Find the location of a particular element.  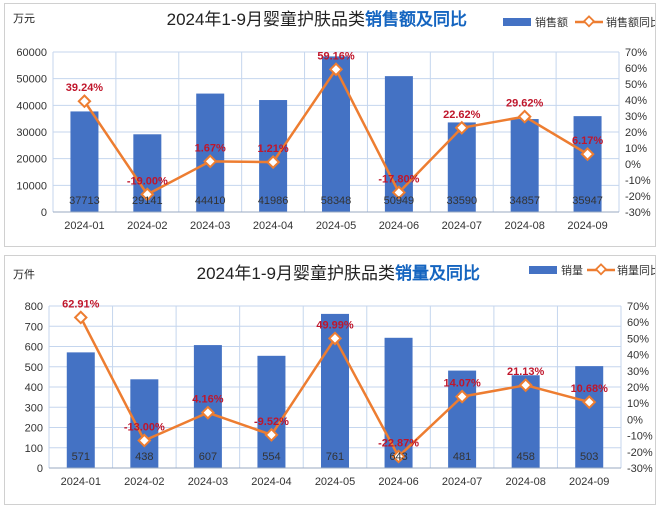

legend-line-marker is located at coordinates (589, 21).